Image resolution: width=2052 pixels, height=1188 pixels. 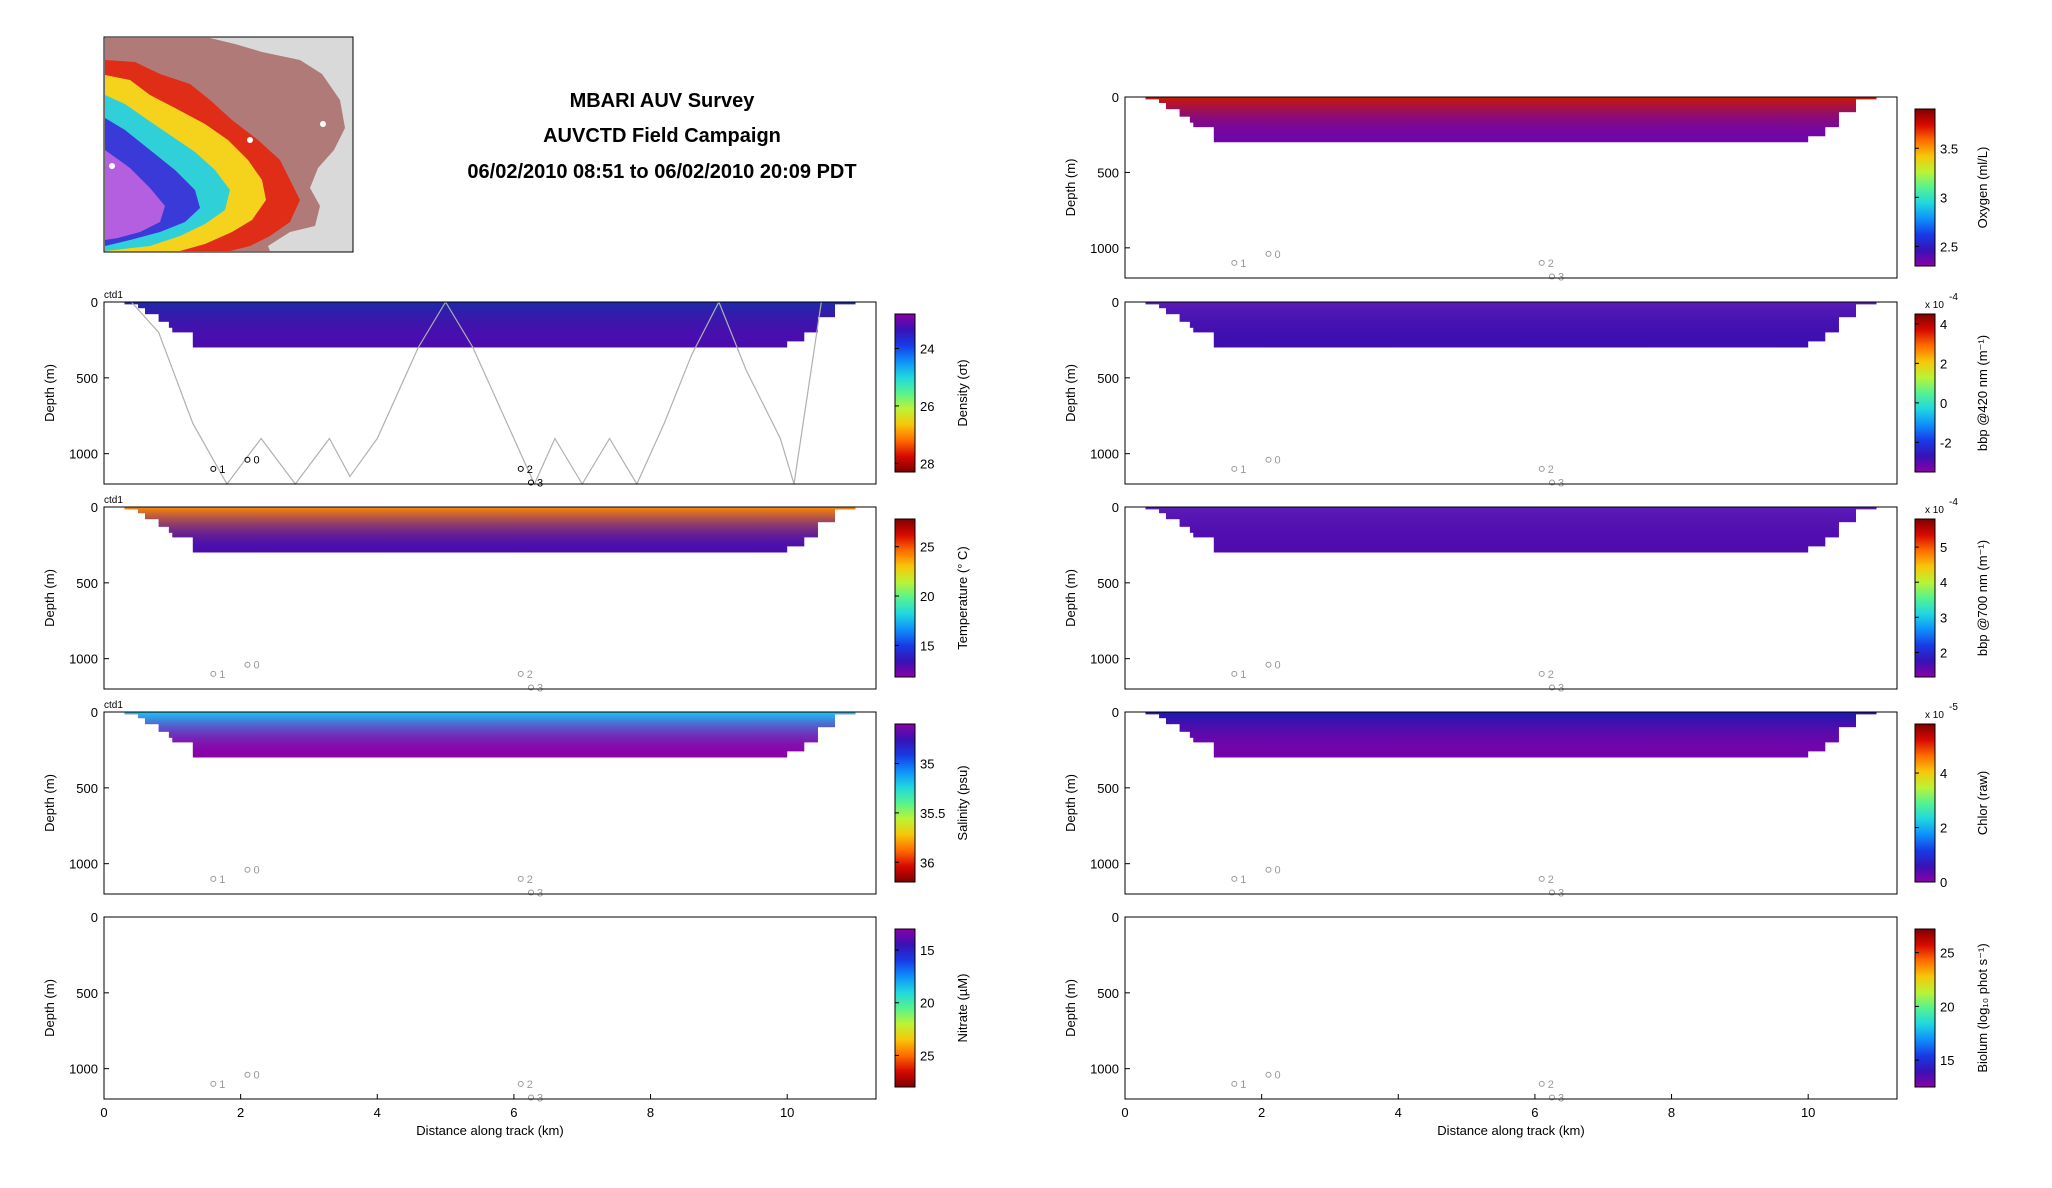 What do you see at coordinates (927, 862) in the screenshot?
I see `salinity-cbar-tick-label: 36` at bounding box center [927, 862].